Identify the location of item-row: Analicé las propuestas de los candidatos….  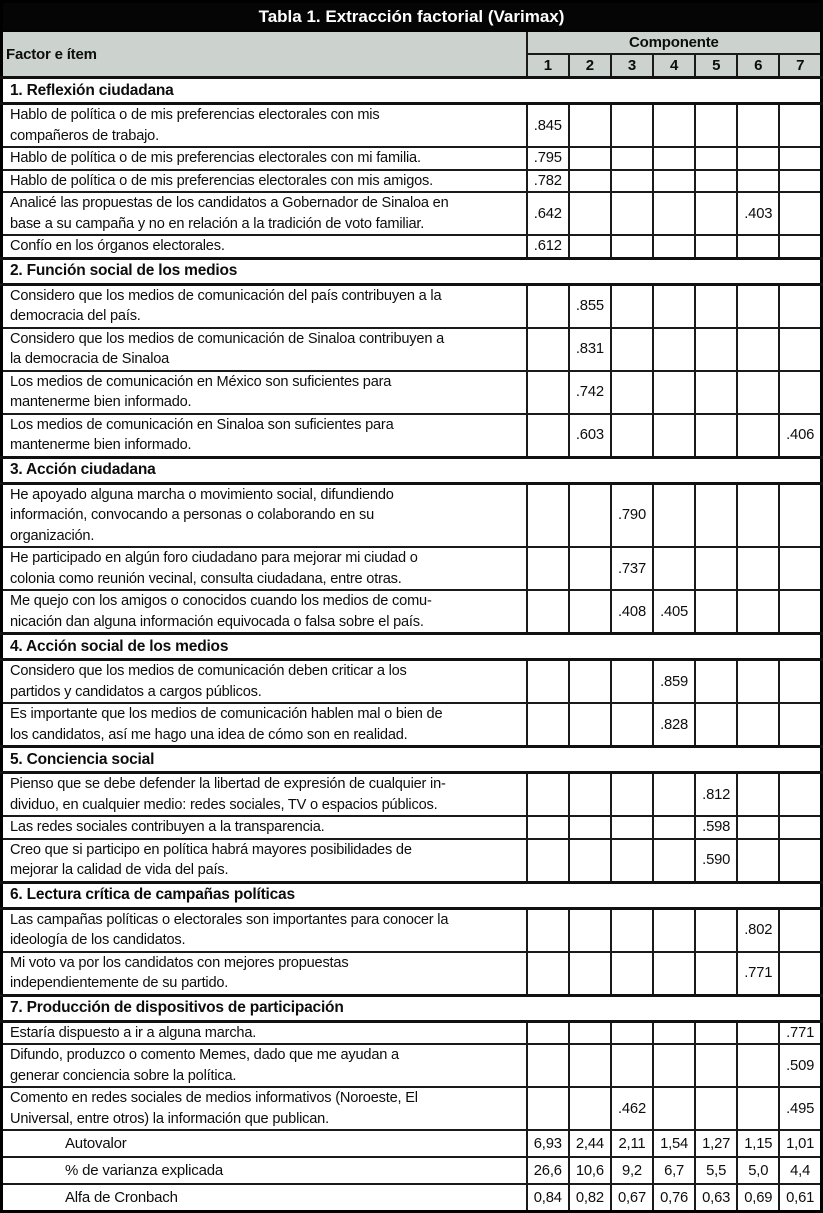
(411, 213).